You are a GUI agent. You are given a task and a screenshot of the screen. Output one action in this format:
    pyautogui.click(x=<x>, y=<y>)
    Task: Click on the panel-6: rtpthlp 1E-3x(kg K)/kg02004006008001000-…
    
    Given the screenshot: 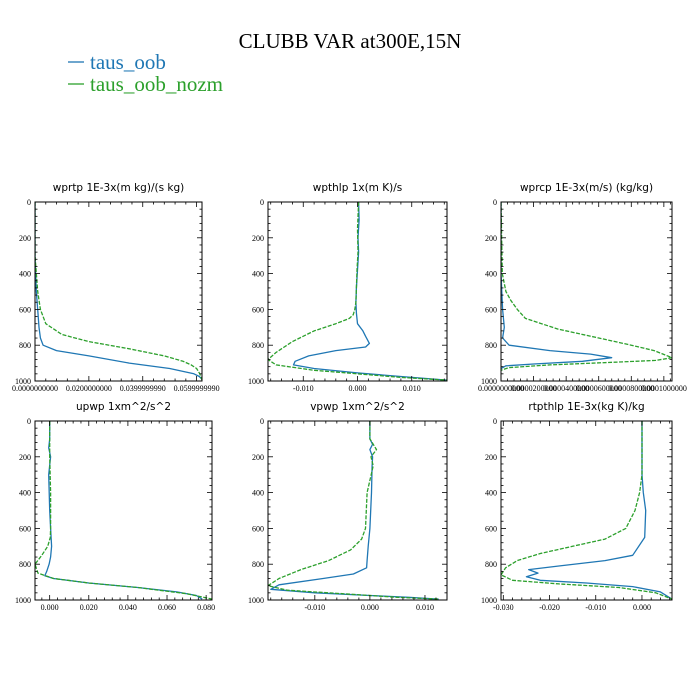 What is the action you would take?
    pyautogui.click(x=577, y=506)
    